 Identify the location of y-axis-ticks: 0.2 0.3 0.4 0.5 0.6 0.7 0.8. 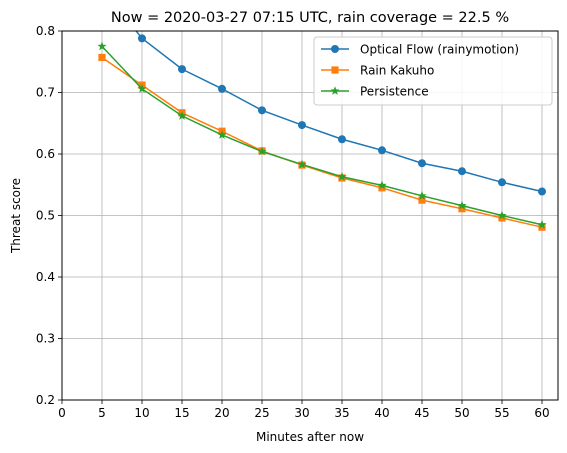
(49, 215).